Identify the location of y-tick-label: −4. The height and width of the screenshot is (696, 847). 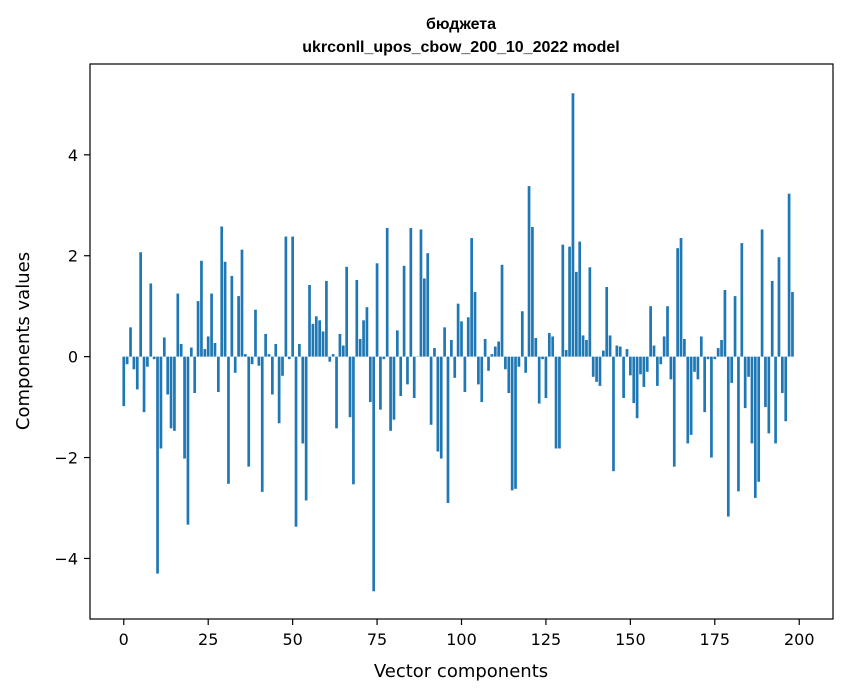
(66, 558).